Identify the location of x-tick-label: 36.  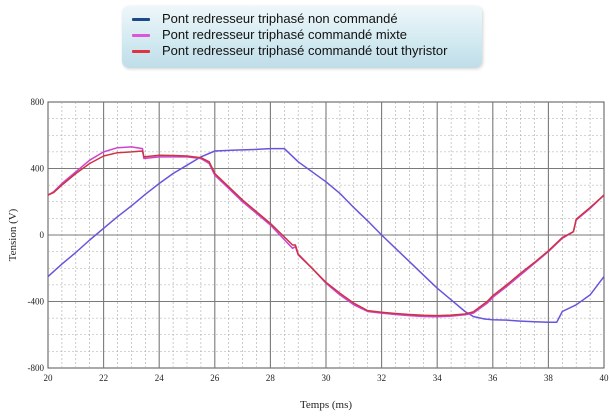
(493, 378).